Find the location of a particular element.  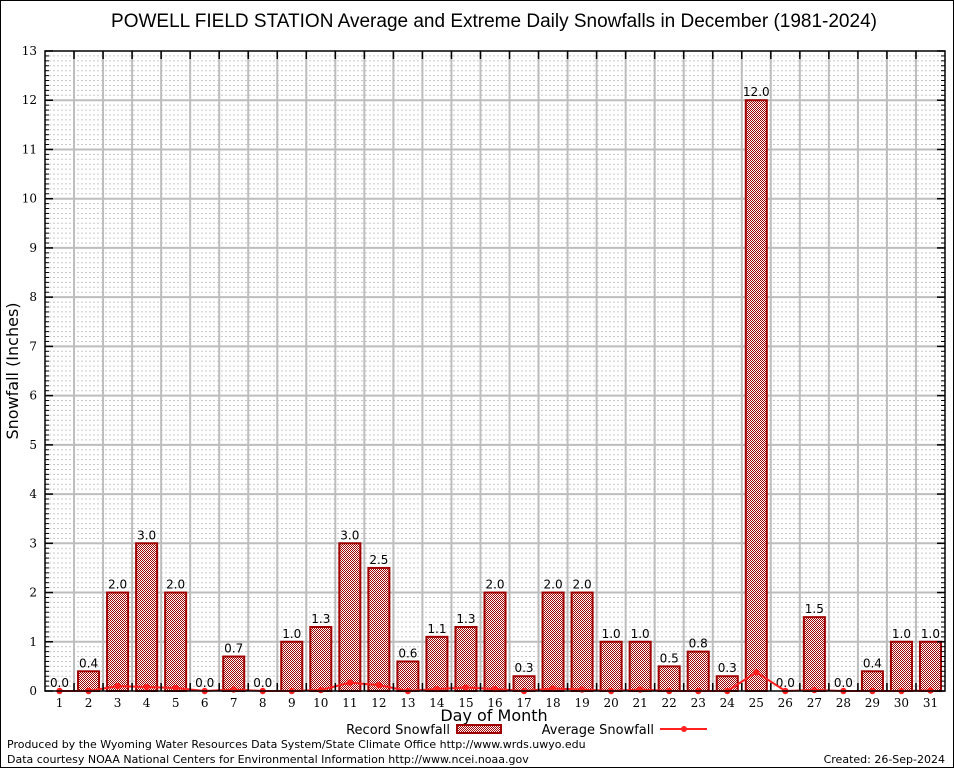

x-tick-label: 30 is located at coordinates (901, 703).